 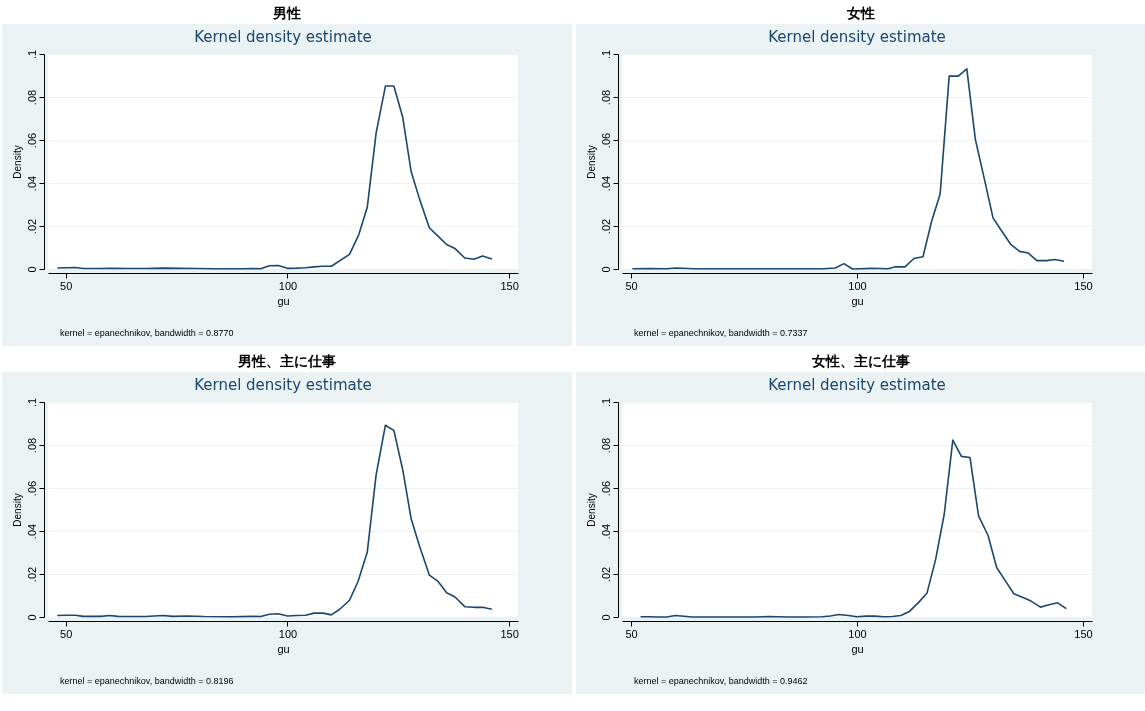 I want to click on text: kernel = epanechnikov, bandwidth = 0.8196, so click(x=147, y=681).